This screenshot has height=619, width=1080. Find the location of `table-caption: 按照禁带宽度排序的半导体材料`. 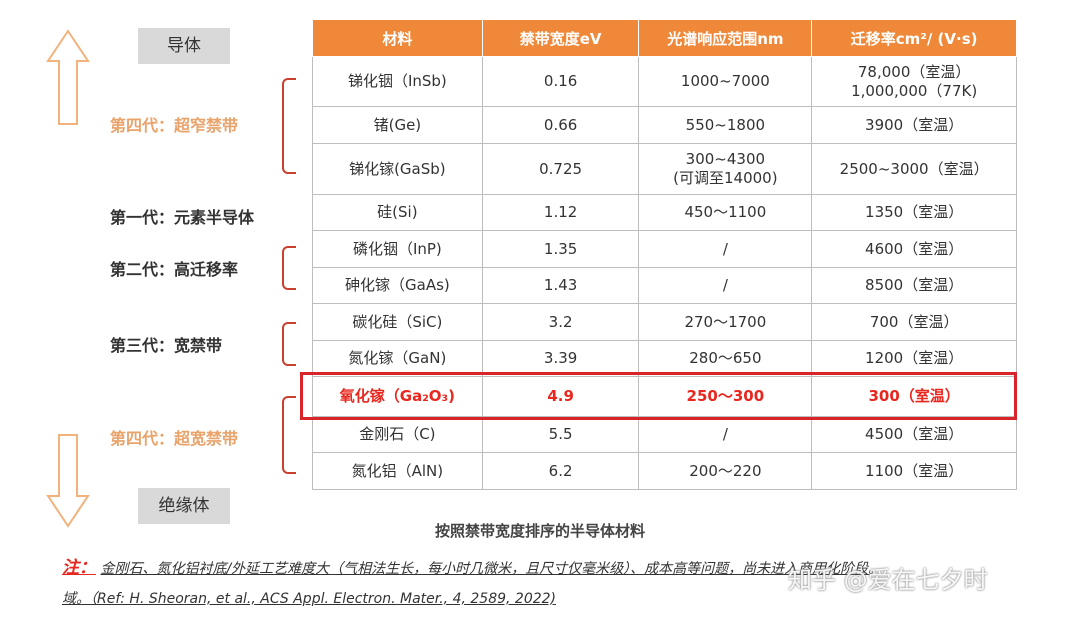

table-caption: 按照禁带宽度排序的半导体材料 is located at coordinates (539, 531).